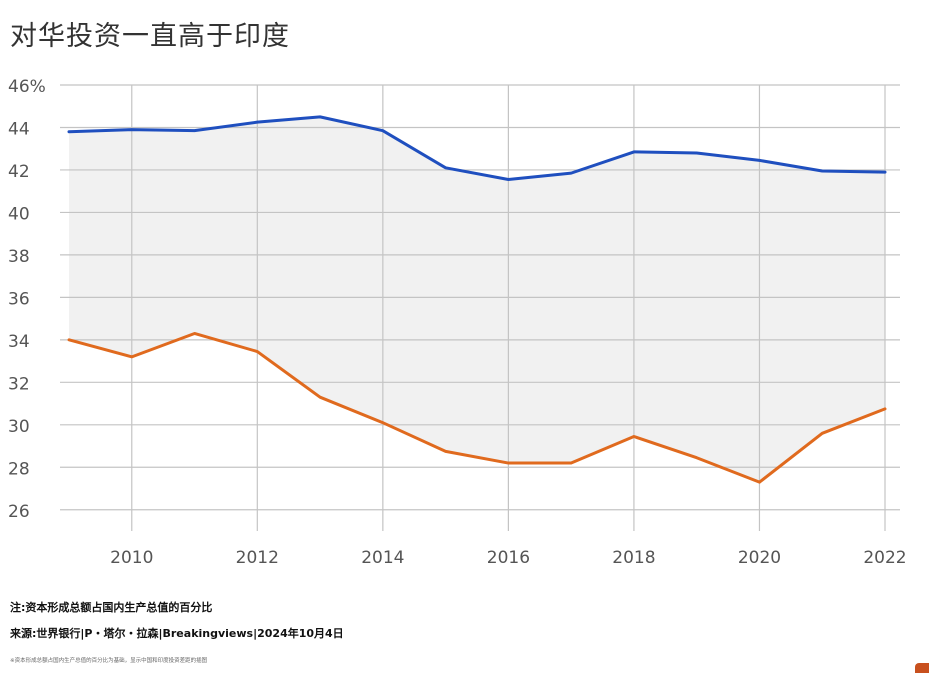 The height and width of the screenshot is (673, 929). Describe the element at coordinates (382, 558) in the screenshot. I see `x-tick-label: 2014` at that location.